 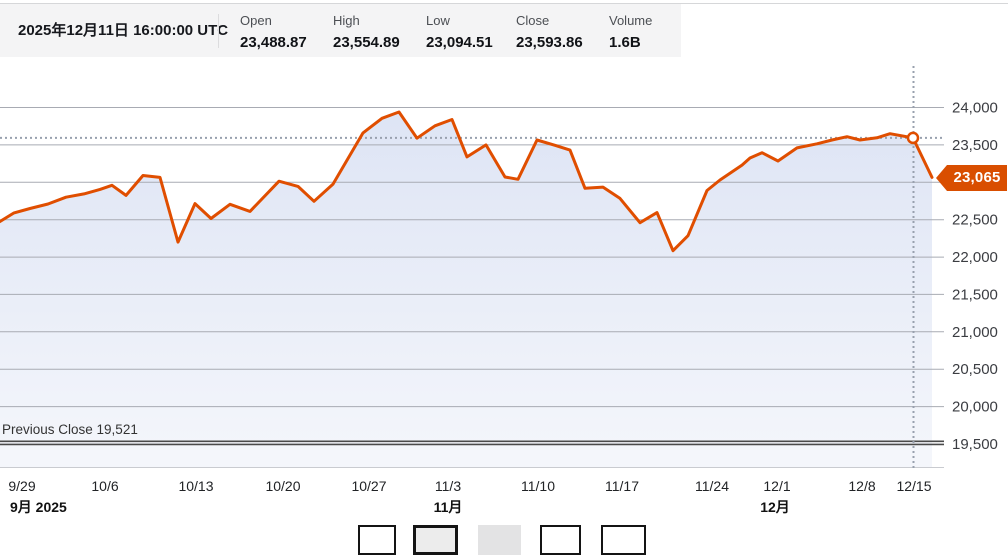 I want to click on quote-timestamp: 2025年12月11日 16:00:00 UTC, so click(x=123, y=30).